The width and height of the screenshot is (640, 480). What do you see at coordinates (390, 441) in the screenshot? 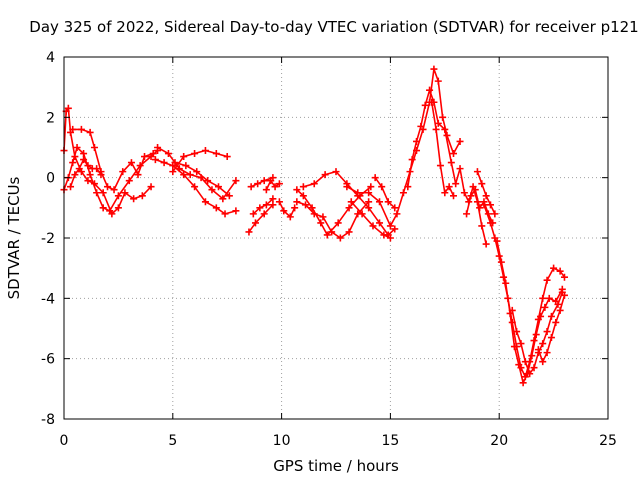
I see `x-tick-label: 15` at bounding box center [390, 441].